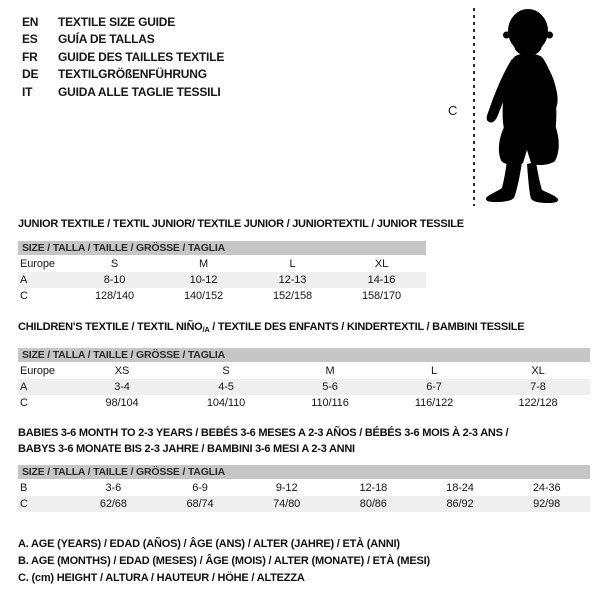 The height and width of the screenshot is (600, 600). What do you see at coordinates (460, 504) in the screenshot?
I see `size-cell: 86/92` at bounding box center [460, 504].